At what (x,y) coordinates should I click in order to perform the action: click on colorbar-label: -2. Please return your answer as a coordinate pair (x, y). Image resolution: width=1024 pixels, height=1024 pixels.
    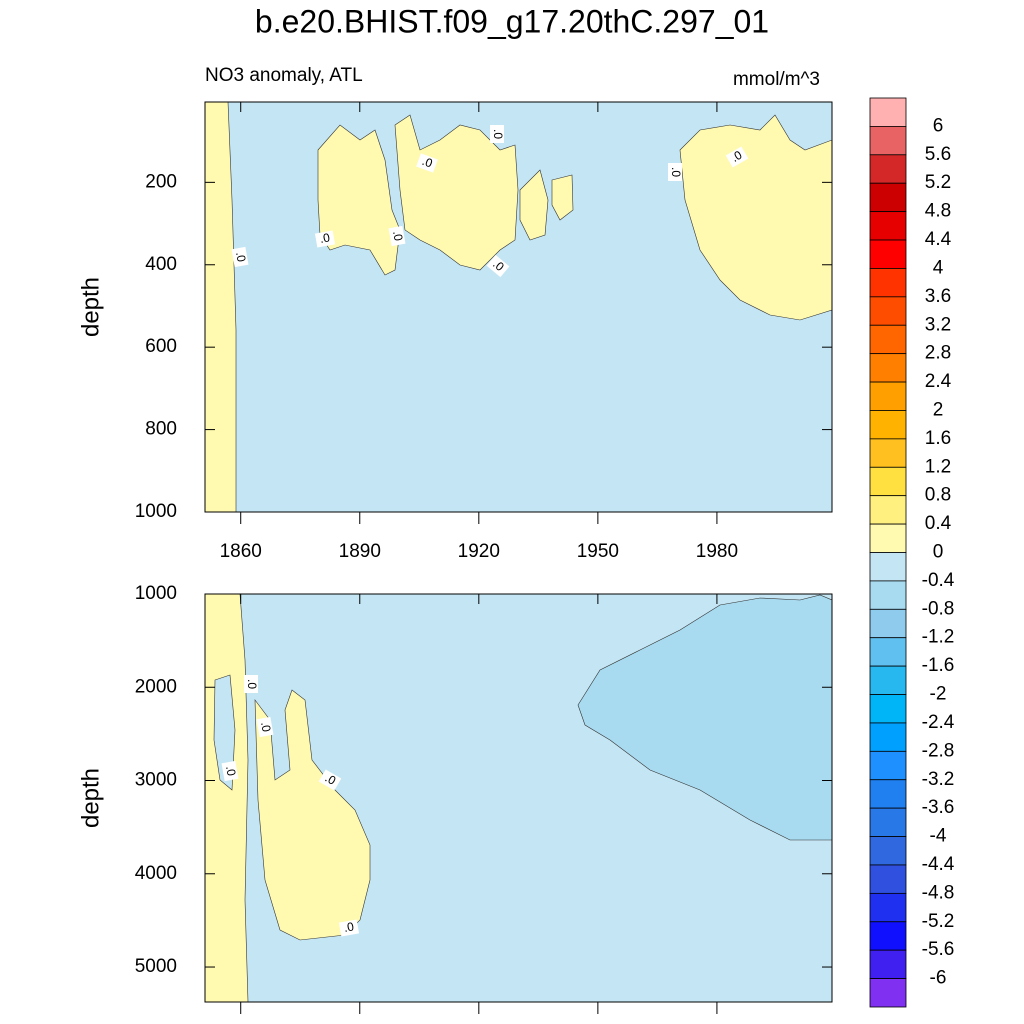
    Looking at the image, I should click on (938, 694).